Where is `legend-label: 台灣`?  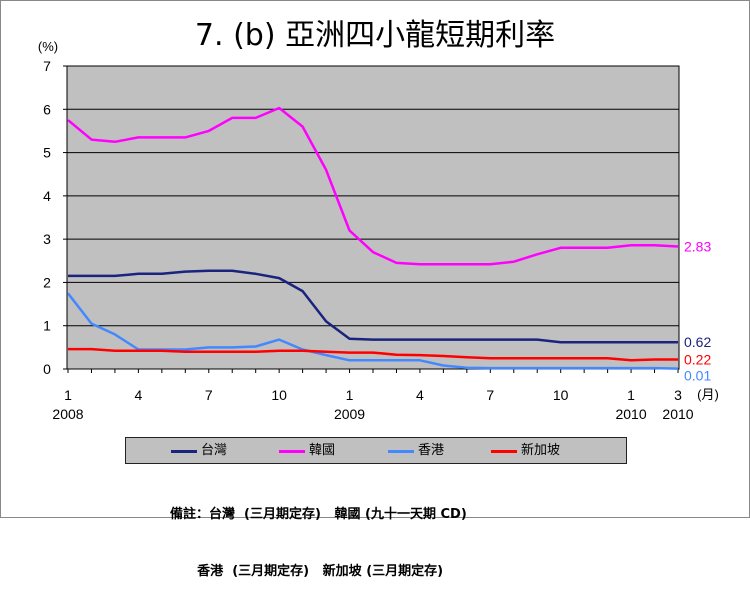
legend-label: 台灣 is located at coordinates (214, 450).